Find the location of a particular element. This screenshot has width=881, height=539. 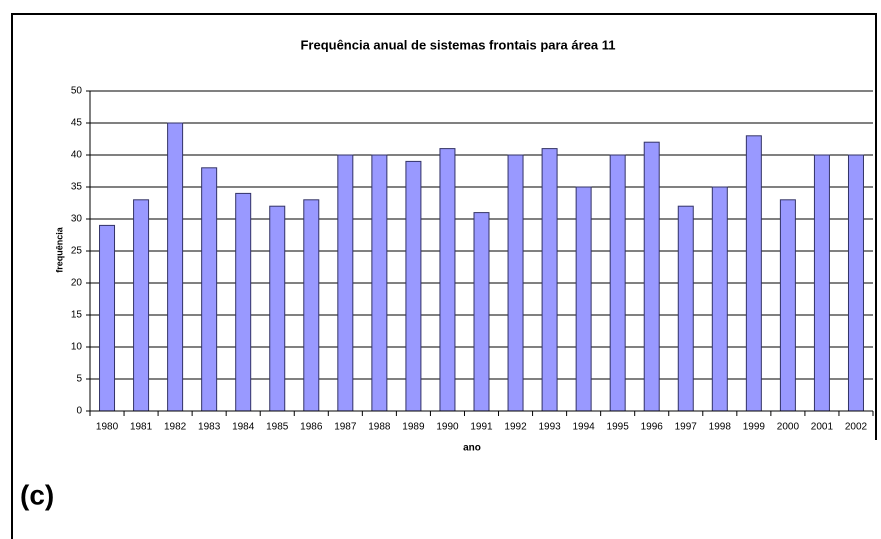

x-tick-label: 1988 is located at coordinates (379, 427).